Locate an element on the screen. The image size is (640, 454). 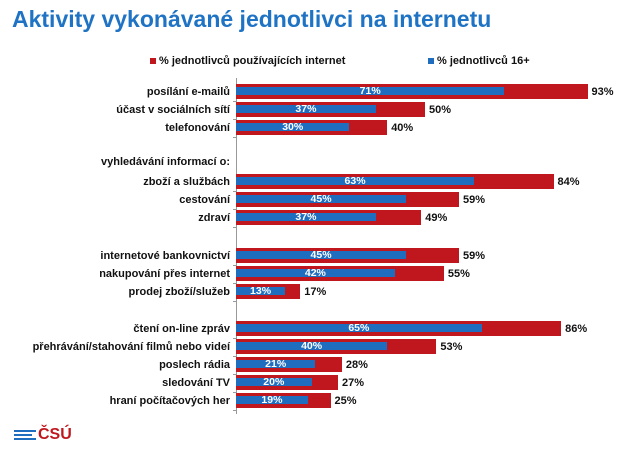
y-axis is located at coordinates (236, 246).